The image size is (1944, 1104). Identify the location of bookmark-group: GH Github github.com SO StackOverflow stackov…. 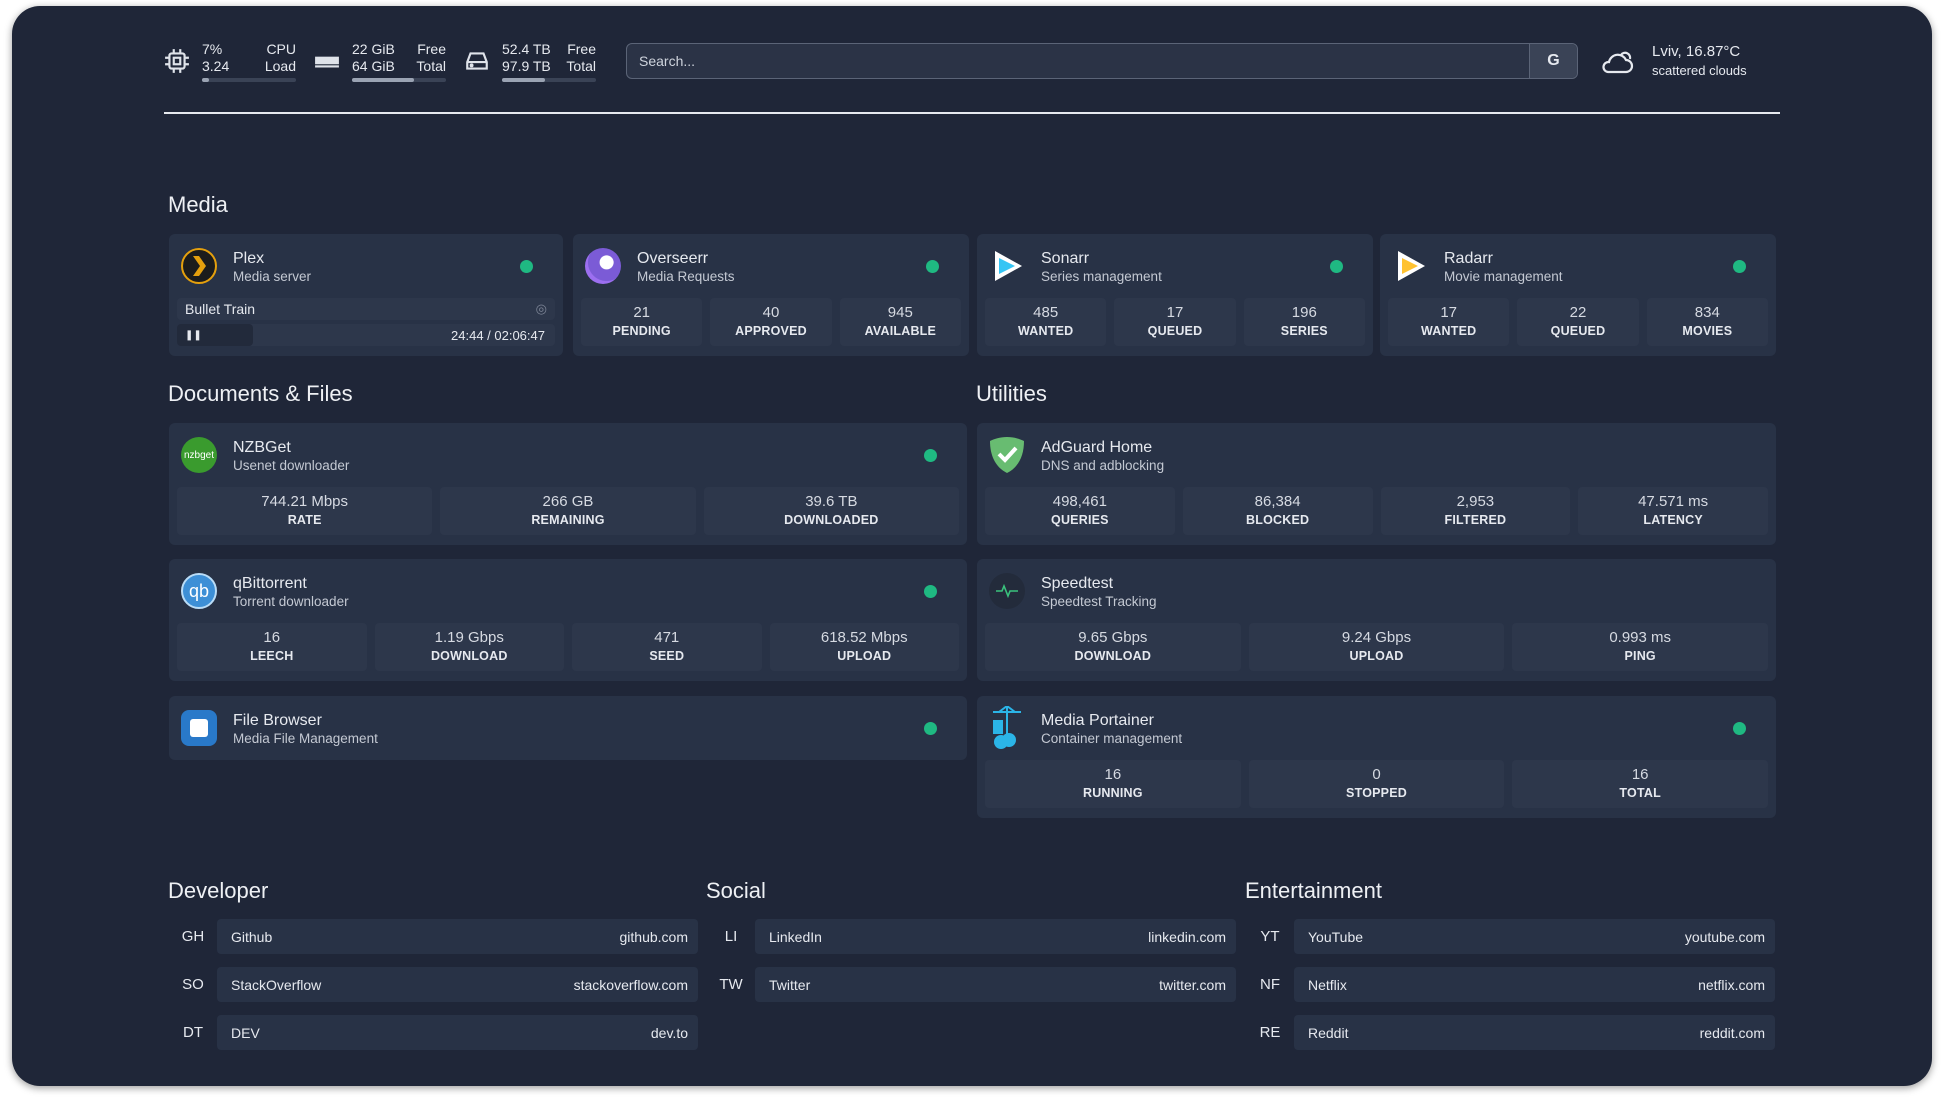
(433, 991).